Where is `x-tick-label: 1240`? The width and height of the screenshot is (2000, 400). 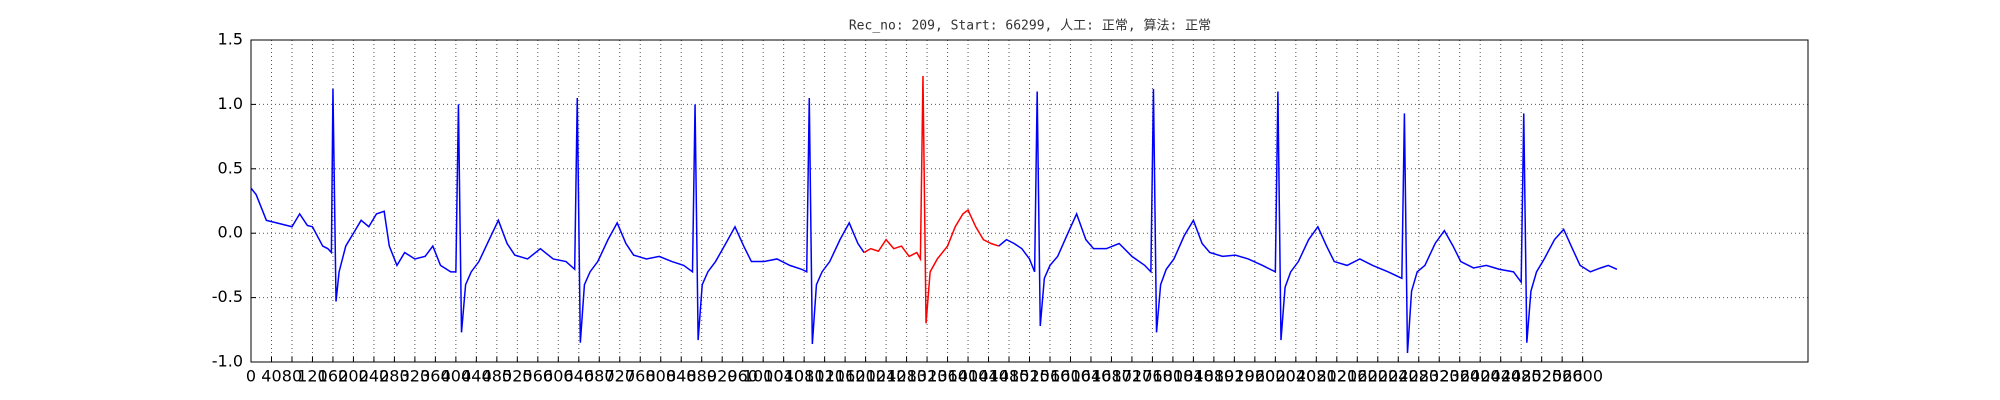
x-tick-label: 1240 is located at coordinates (886, 376).